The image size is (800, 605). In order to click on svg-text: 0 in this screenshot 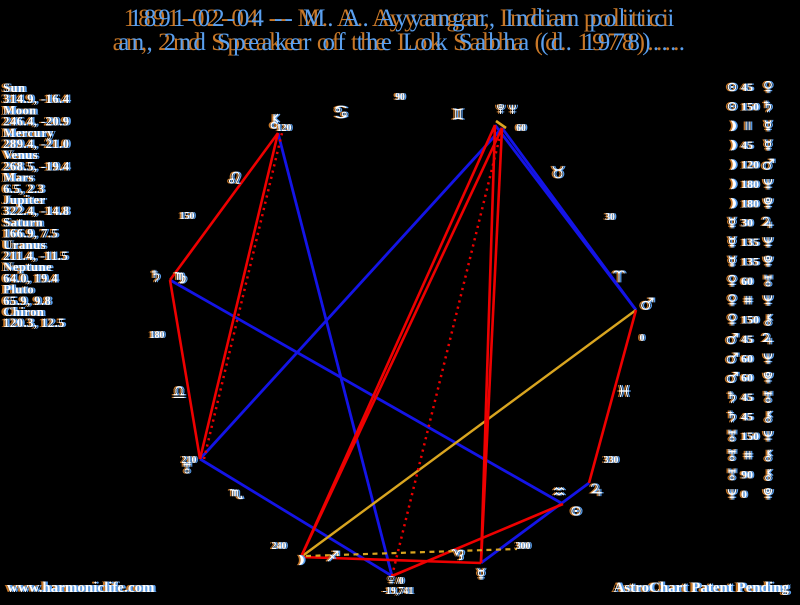, I will do `click(640, 338)`.